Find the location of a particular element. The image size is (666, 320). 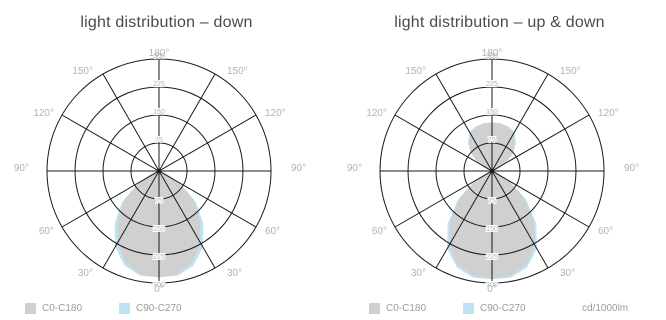

units-label: cd/1000lm is located at coordinates (605, 308).